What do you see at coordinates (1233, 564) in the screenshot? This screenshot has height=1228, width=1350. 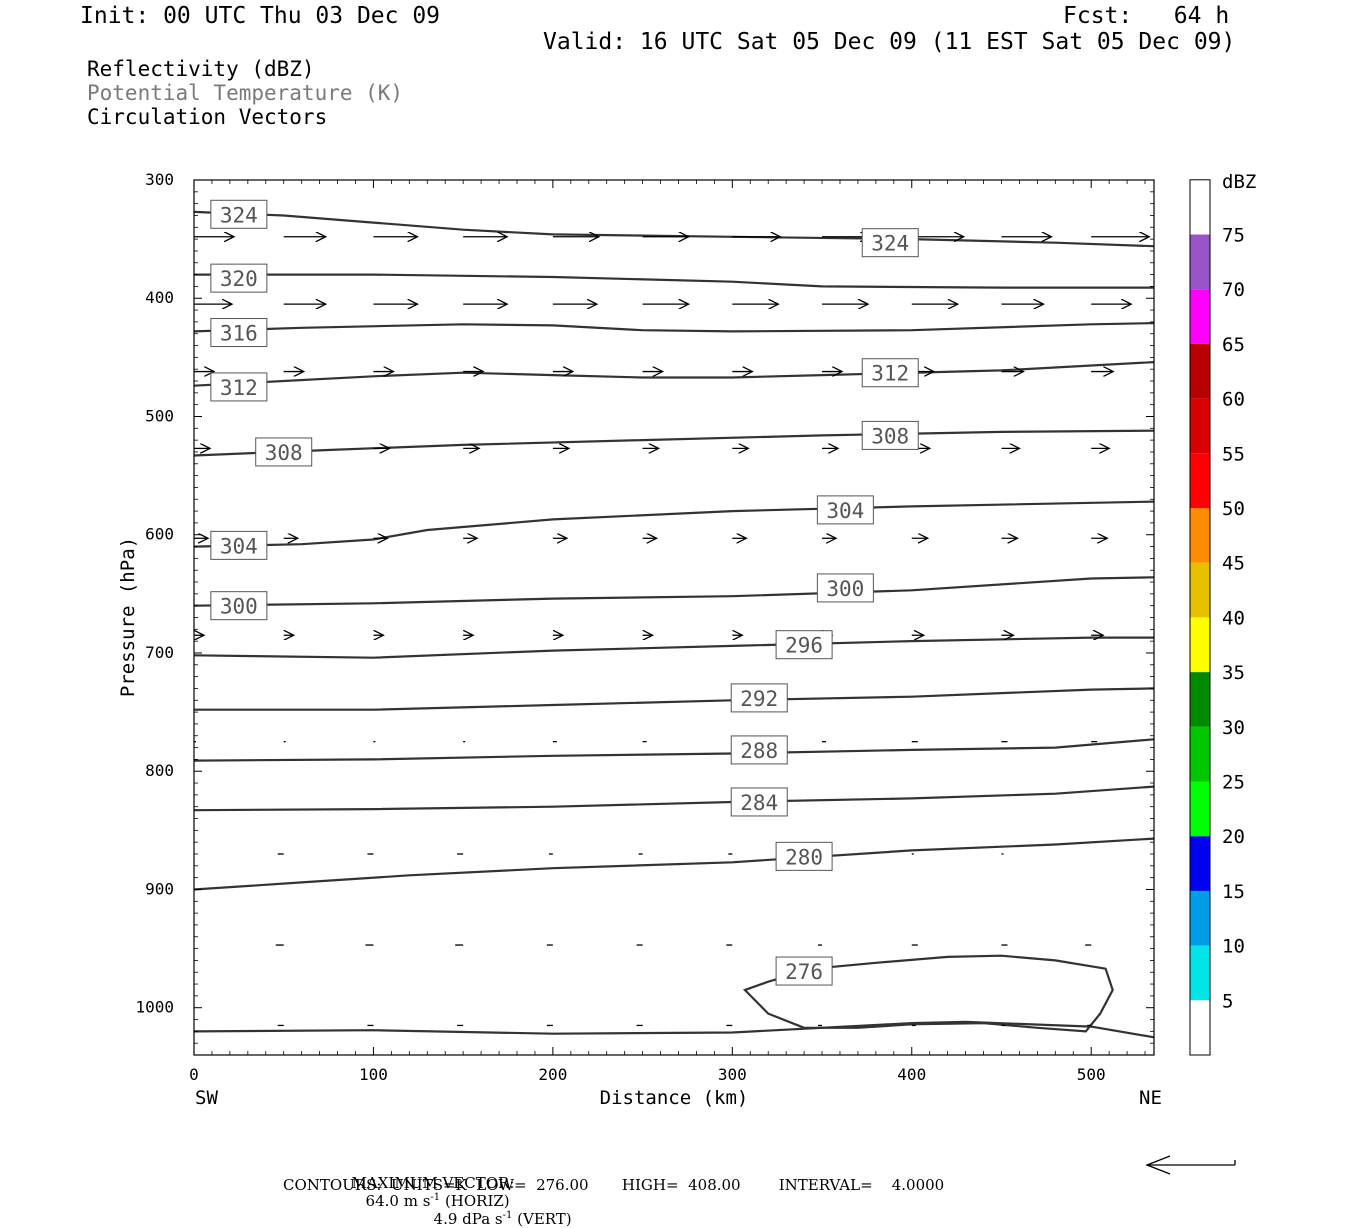 I see `colorbar-level-label: 45` at bounding box center [1233, 564].